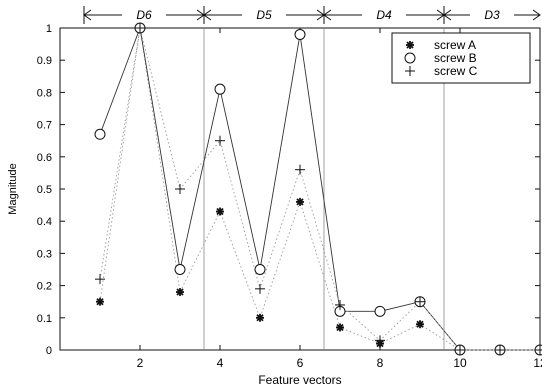 The image size is (542, 388). What do you see at coordinates (220, 363) in the screenshot?
I see `x-tick-label: 4` at bounding box center [220, 363].